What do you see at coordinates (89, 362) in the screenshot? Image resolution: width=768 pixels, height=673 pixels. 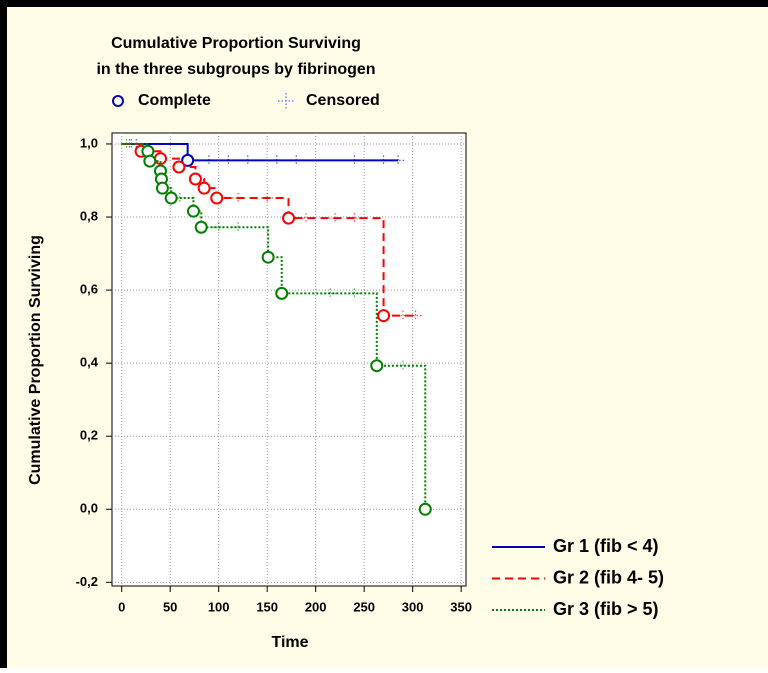 I see `y-tick-label: 0,4` at bounding box center [89, 362].